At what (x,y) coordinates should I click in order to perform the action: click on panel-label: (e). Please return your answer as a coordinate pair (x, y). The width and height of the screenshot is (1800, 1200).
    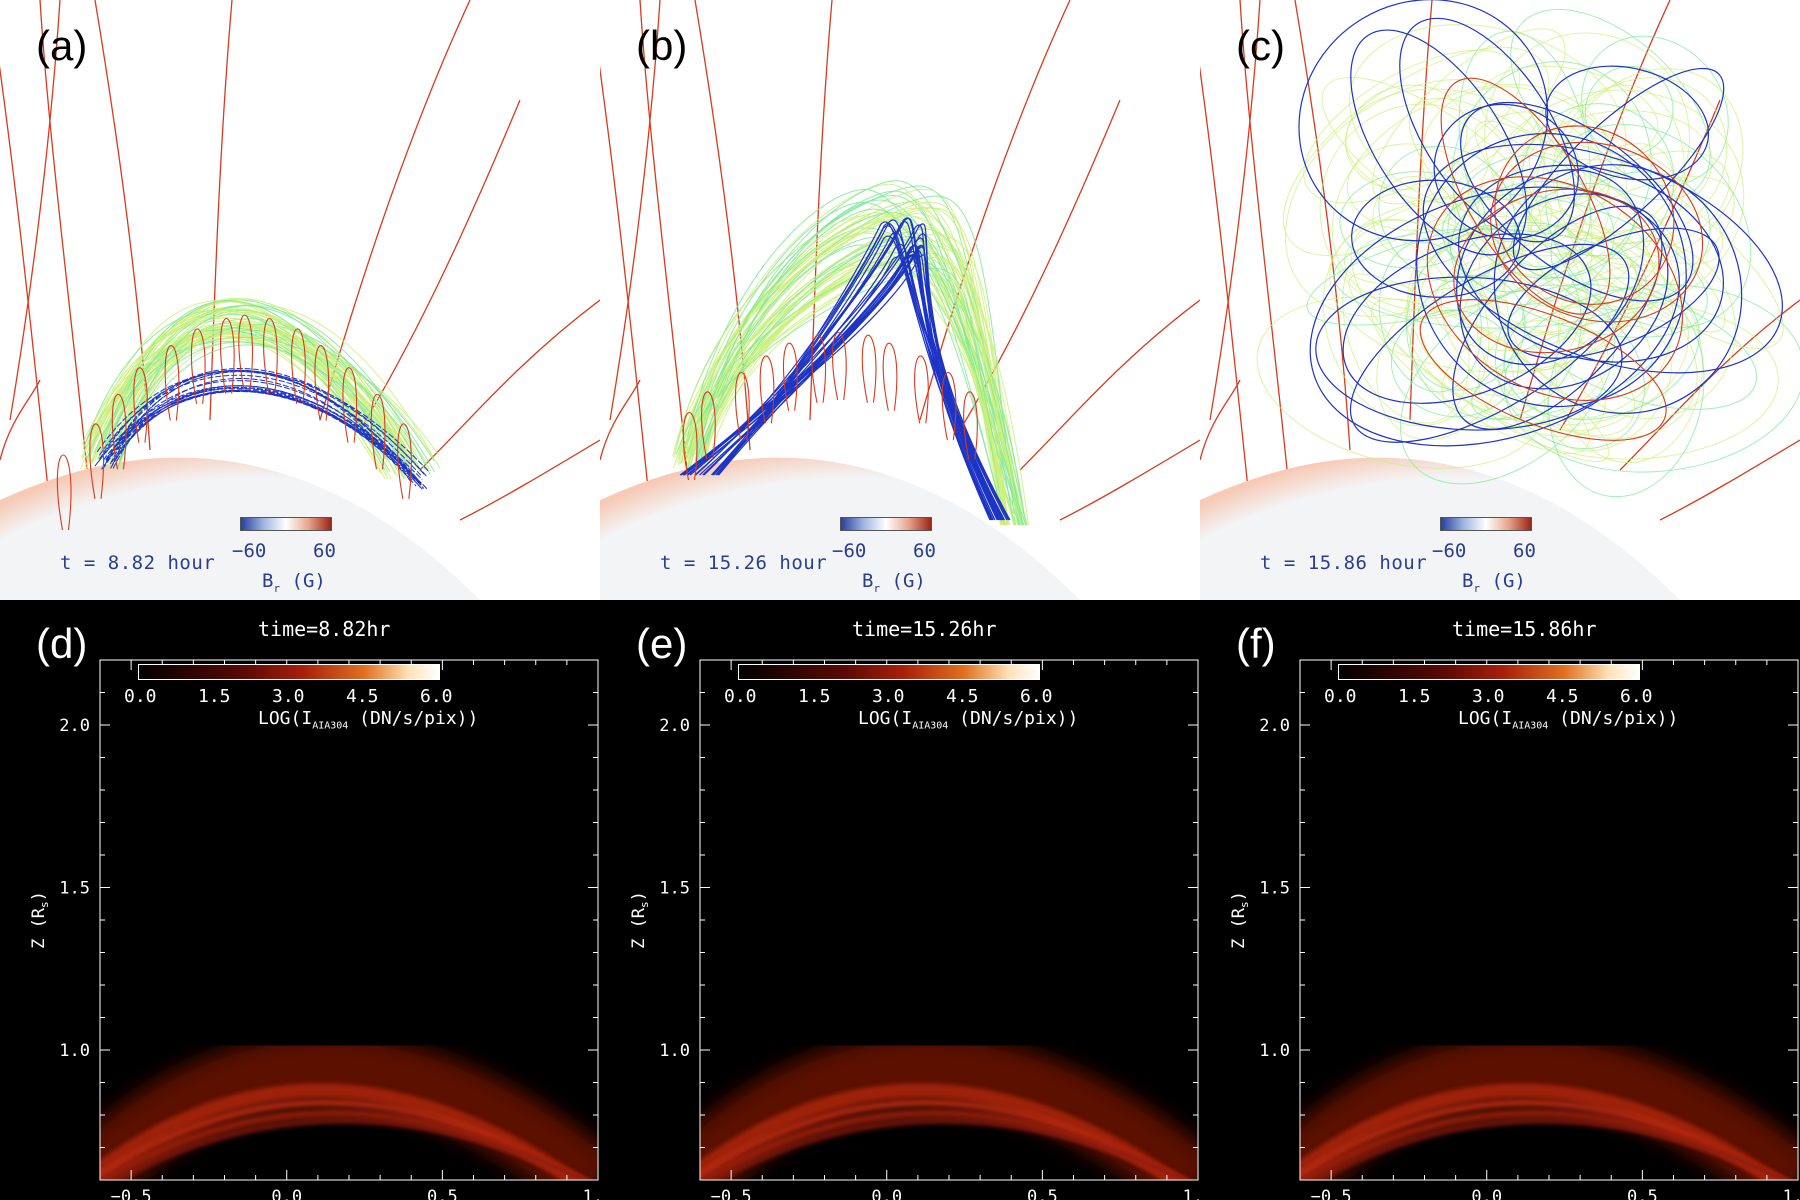
    Looking at the image, I should click on (662, 643).